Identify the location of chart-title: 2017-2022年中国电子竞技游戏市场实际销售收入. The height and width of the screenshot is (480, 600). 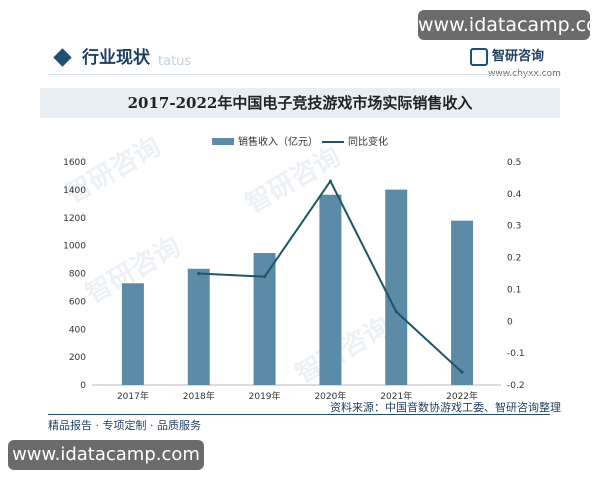
(300, 103).